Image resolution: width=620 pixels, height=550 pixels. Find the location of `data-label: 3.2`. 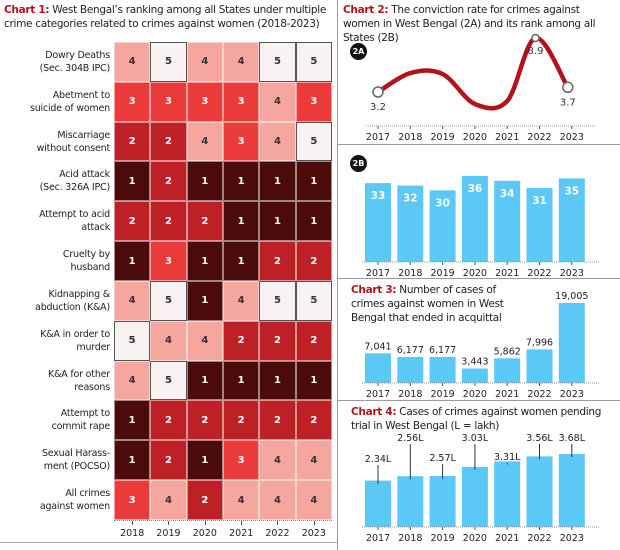

data-label: 3.2 is located at coordinates (378, 107).